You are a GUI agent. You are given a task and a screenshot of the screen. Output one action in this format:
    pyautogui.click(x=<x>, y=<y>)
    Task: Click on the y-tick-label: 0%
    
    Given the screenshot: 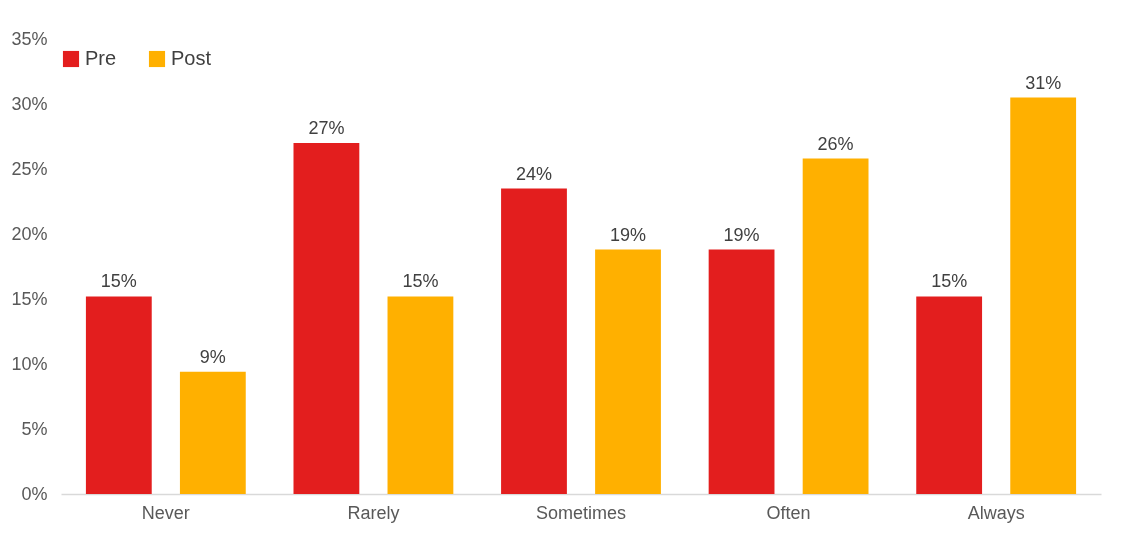 What is the action you would take?
    pyautogui.click(x=34, y=493)
    